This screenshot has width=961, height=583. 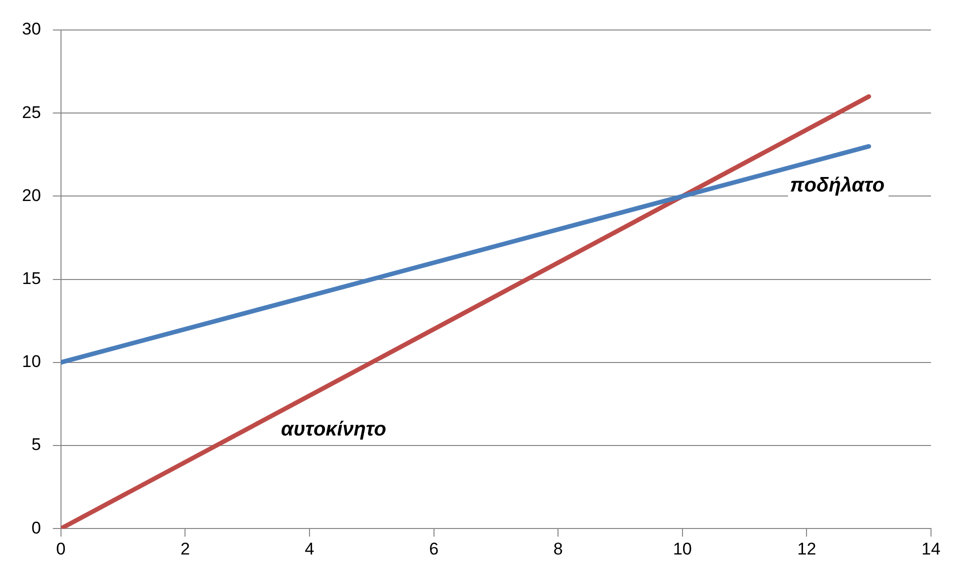 What do you see at coordinates (682, 548) in the screenshot?
I see `x-tick-label: 10` at bounding box center [682, 548].